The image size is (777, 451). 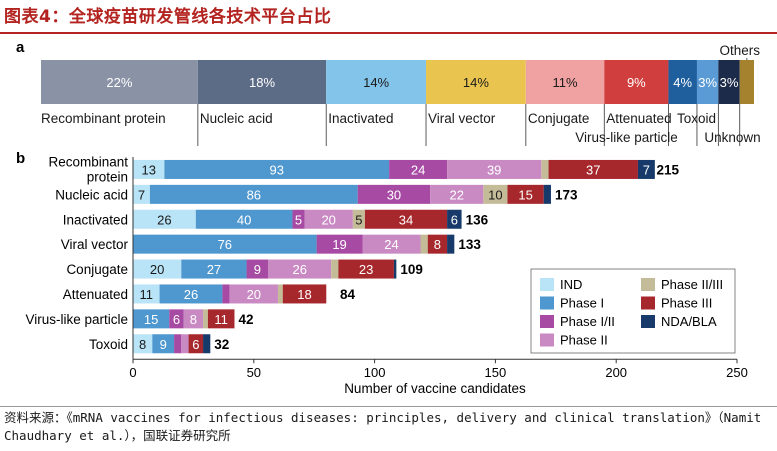 What do you see at coordinates (20, 158) in the screenshot?
I see `panel-b-letter: b` at bounding box center [20, 158].